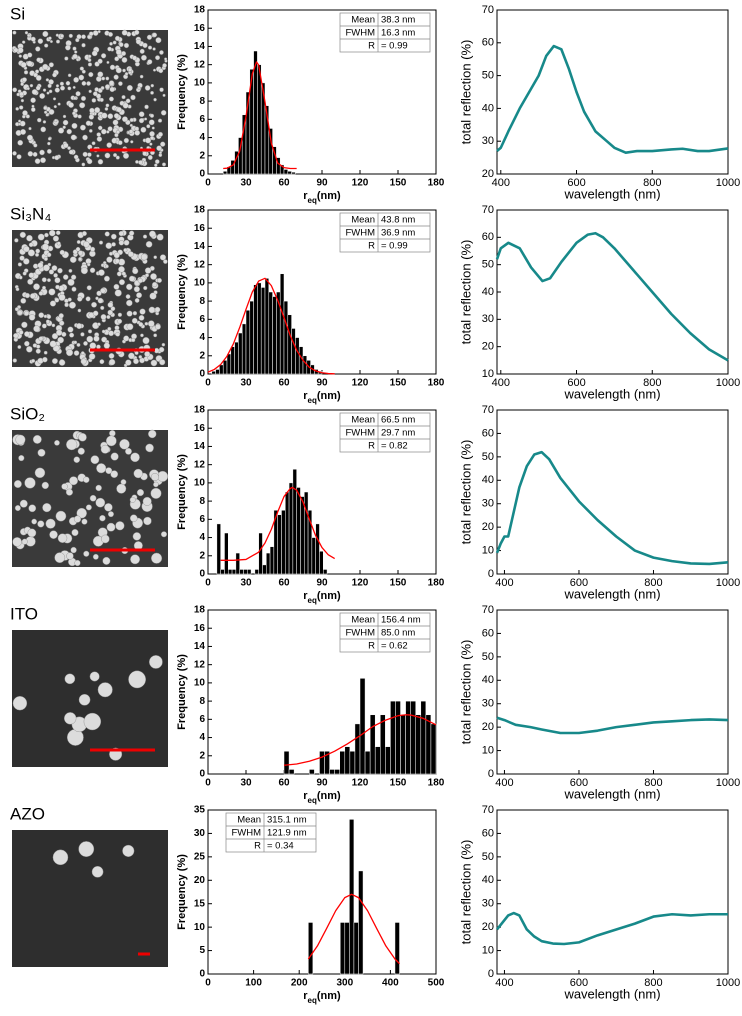 The image size is (742, 1016). I want to click on x-axis-label-part: (nm), so click(329, 596).